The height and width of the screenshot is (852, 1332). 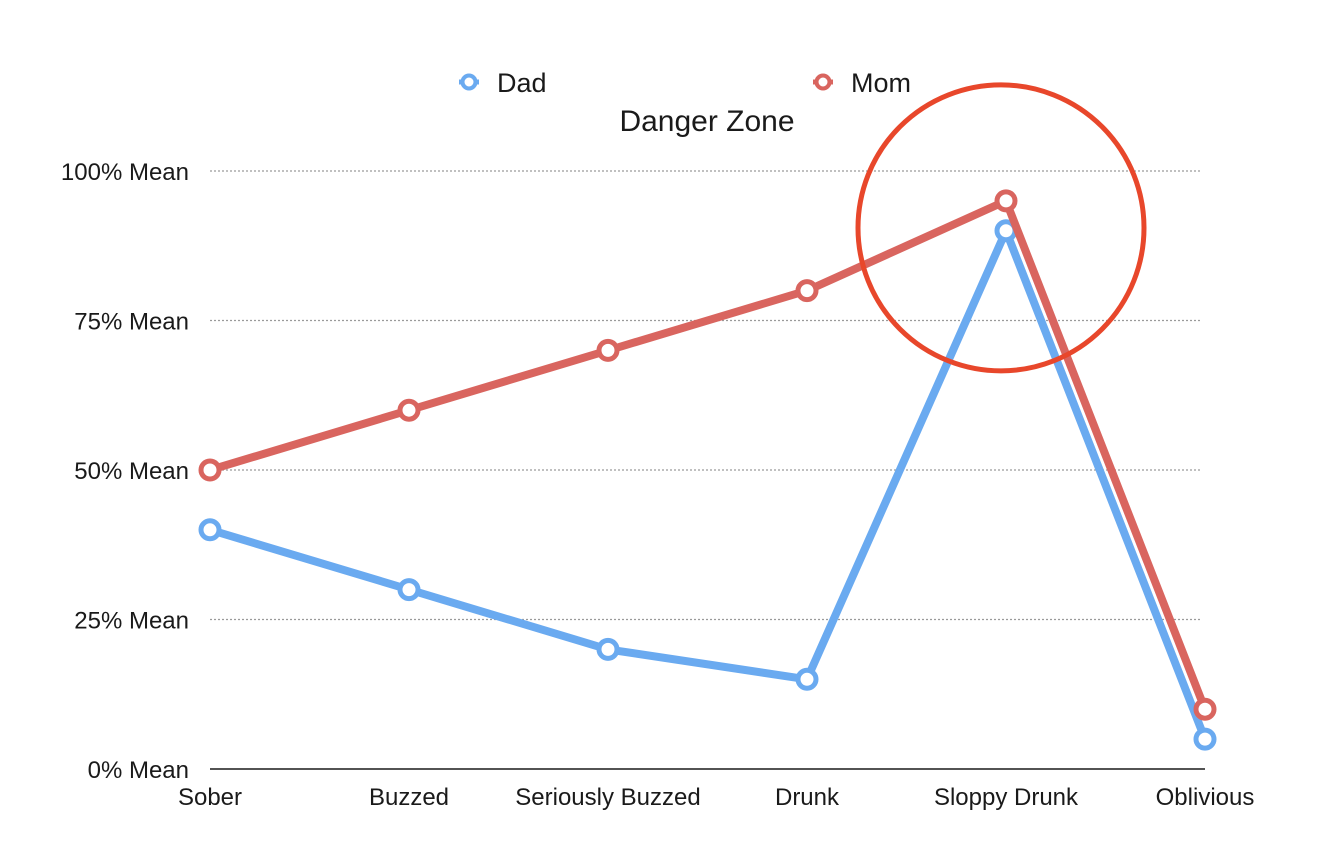 I want to click on point-mom-drunk, so click(x=807, y=291).